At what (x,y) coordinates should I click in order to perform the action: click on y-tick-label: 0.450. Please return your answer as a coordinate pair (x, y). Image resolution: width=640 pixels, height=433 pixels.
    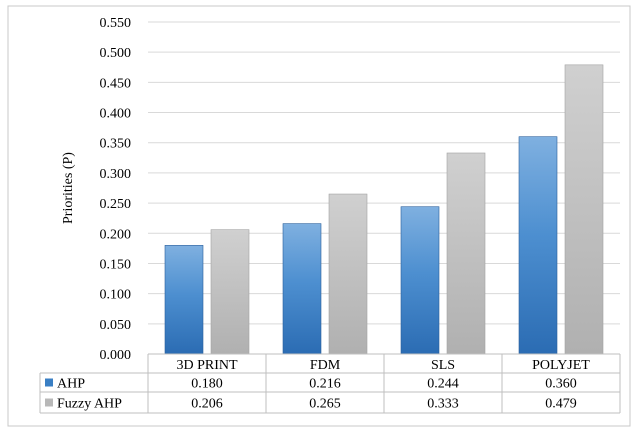
    Looking at the image, I should click on (116, 83).